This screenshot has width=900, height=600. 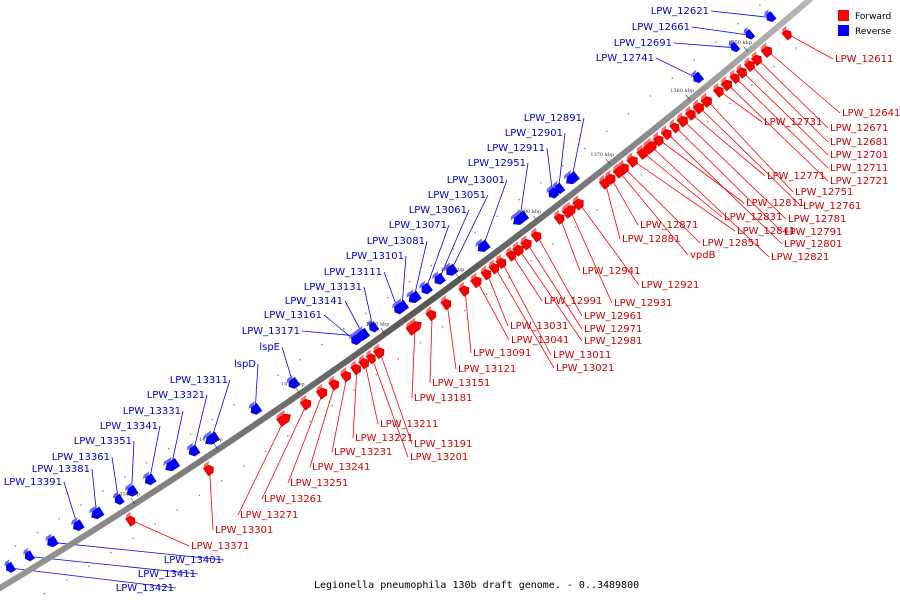 What do you see at coordinates (731, 243) in the screenshot?
I see `forward-gene-label: LPW_12851` at bounding box center [731, 243].